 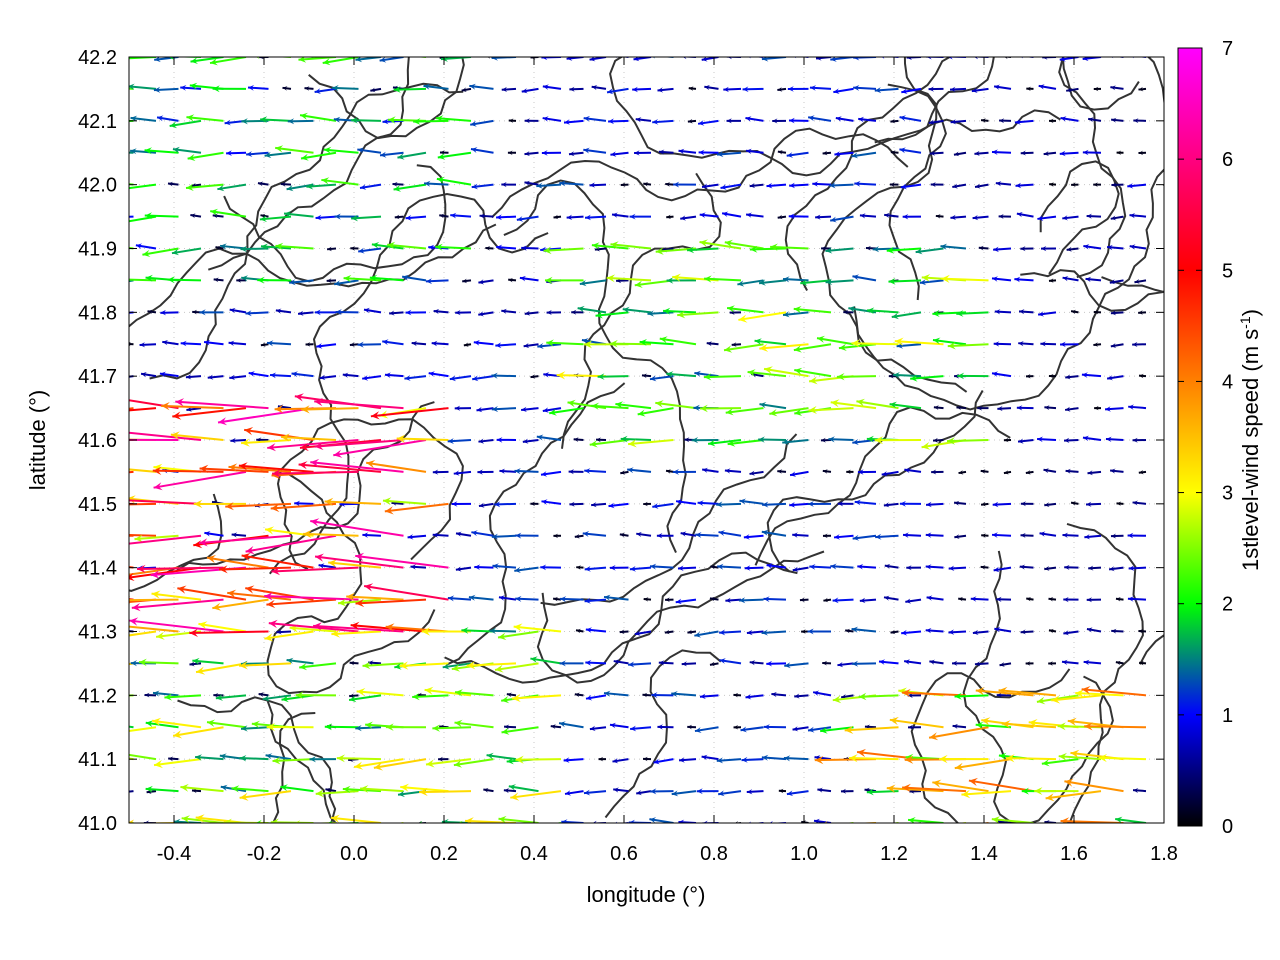 What do you see at coordinates (409, 383) in the screenshot?
I see `contour-line` at bounding box center [409, 383].